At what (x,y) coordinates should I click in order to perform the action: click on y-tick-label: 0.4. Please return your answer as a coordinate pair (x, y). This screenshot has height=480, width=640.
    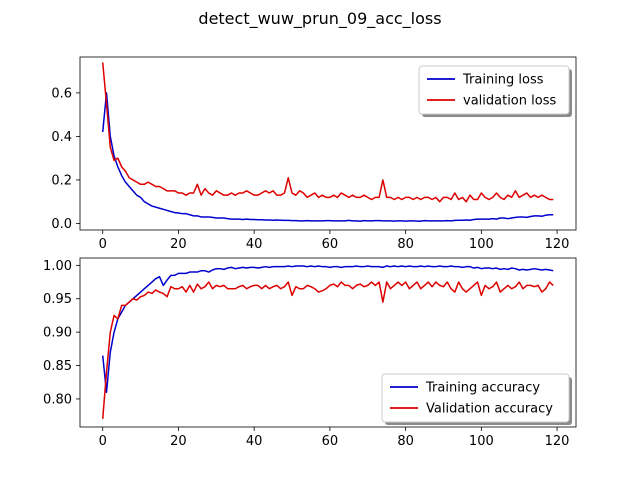
    Looking at the image, I should click on (61, 137).